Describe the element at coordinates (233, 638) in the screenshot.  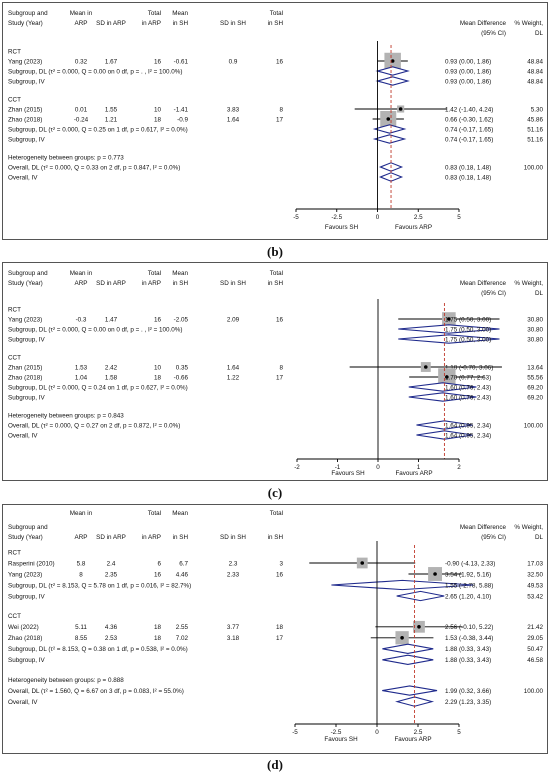
I see `stat-cell: 3.18` at that location.